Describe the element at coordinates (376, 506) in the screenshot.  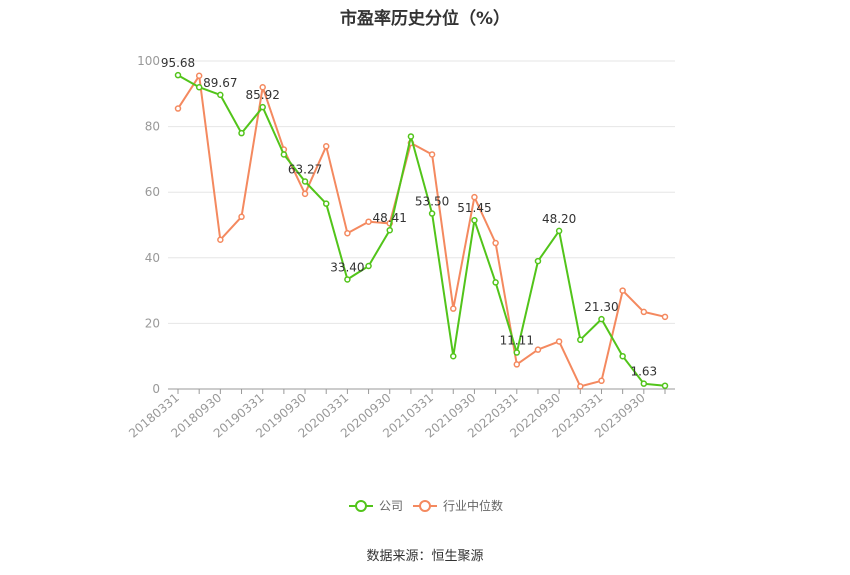
I see `legend-item-company: 公司` at that location.